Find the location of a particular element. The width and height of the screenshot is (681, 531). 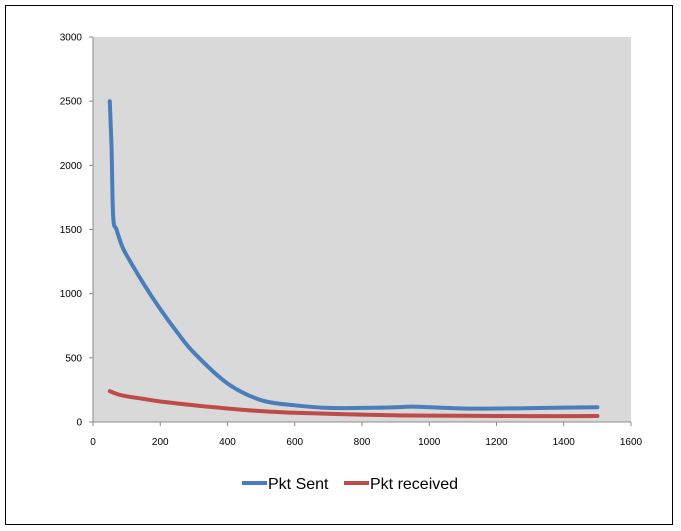

x-tick-label: 800 is located at coordinates (362, 442).